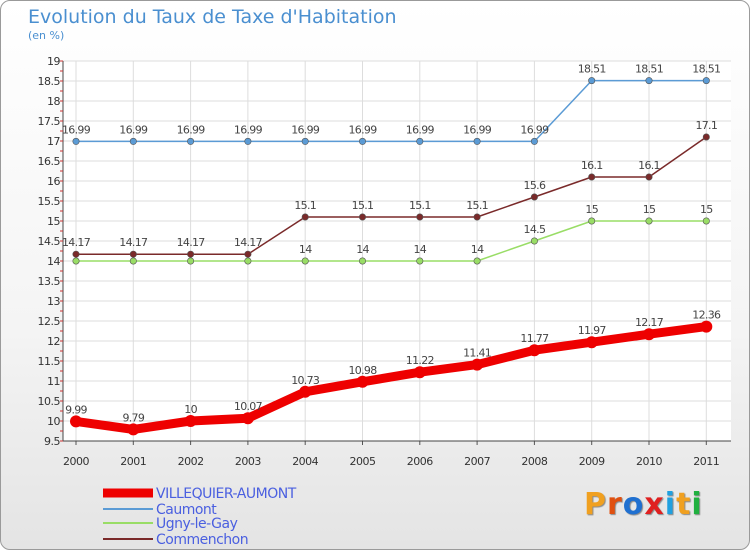  I want to click on data-label: 10.98, so click(363, 370).